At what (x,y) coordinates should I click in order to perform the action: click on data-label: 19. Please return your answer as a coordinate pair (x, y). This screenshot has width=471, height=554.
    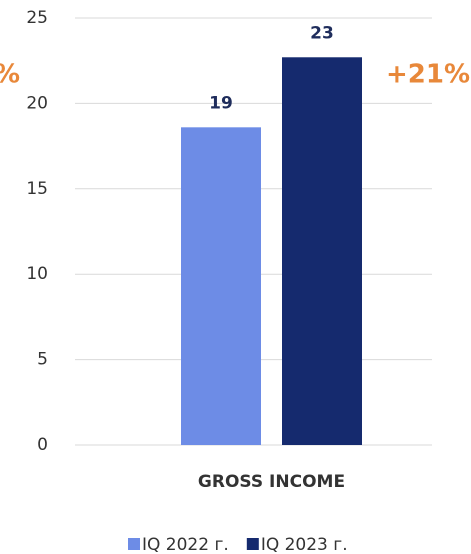
    Looking at the image, I should click on (221, 103).